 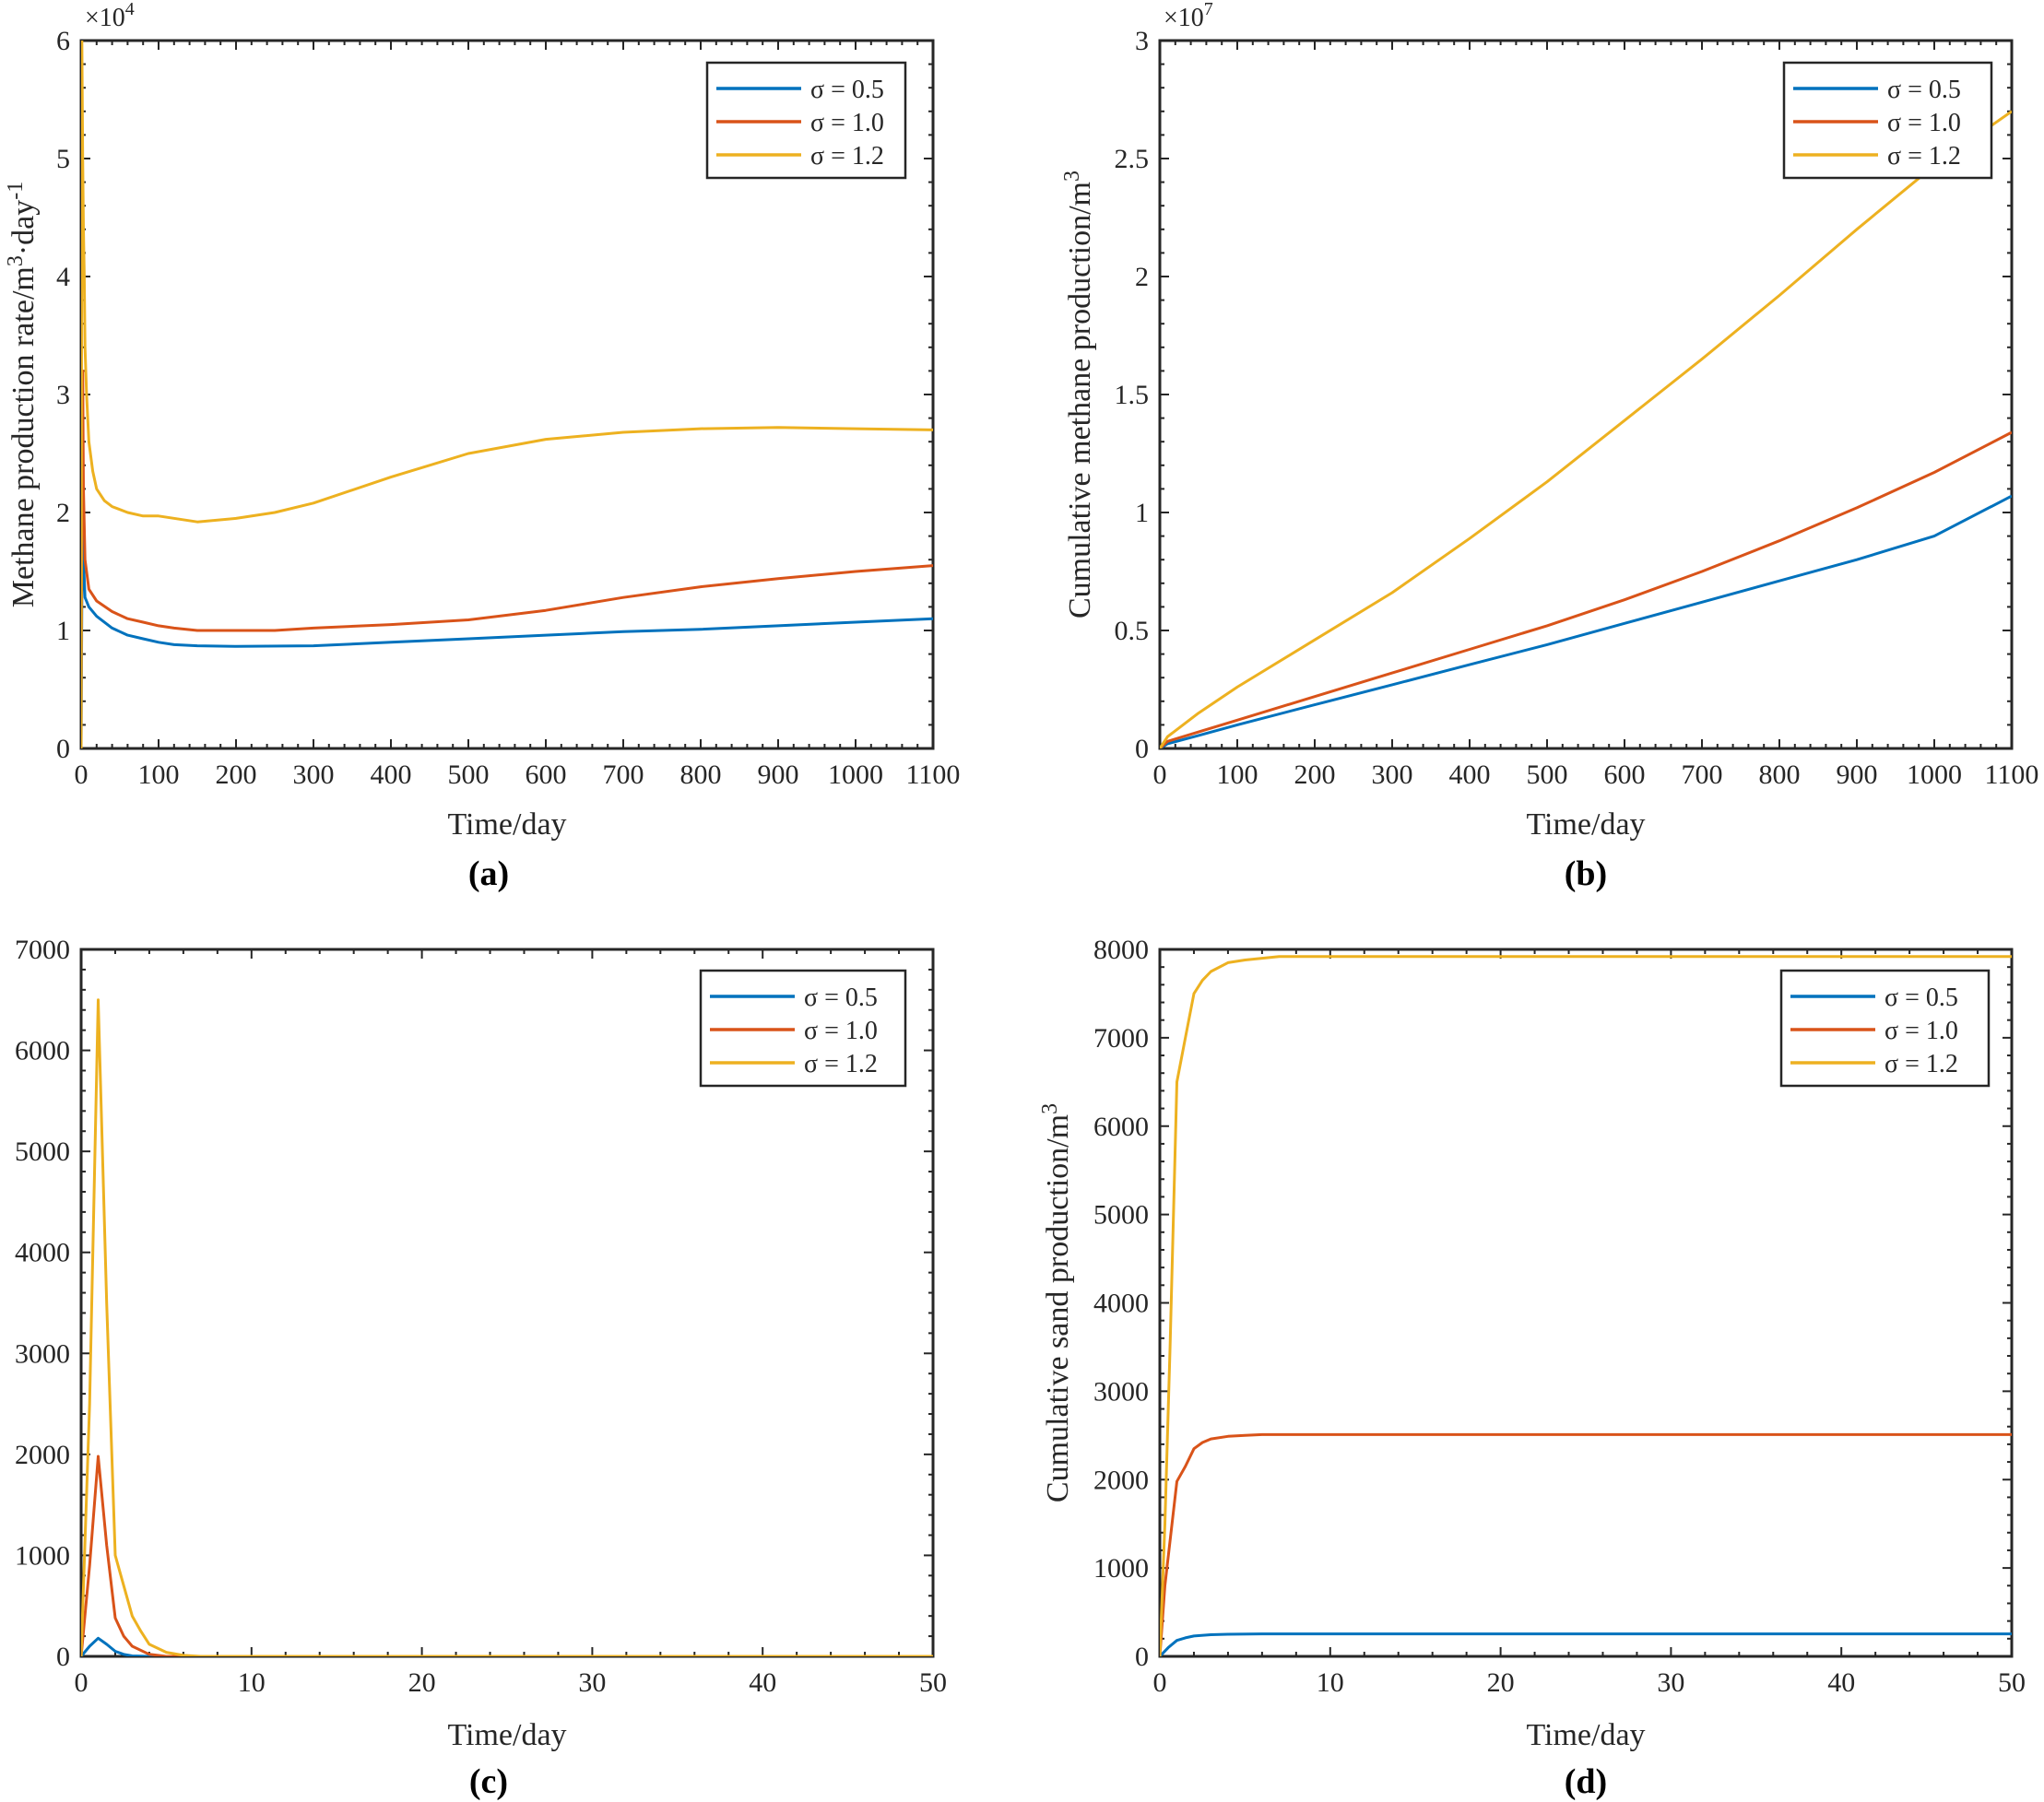 What do you see at coordinates (1121, 950) in the screenshot?
I see `y-tick-label: 8000` at bounding box center [1121, 950].